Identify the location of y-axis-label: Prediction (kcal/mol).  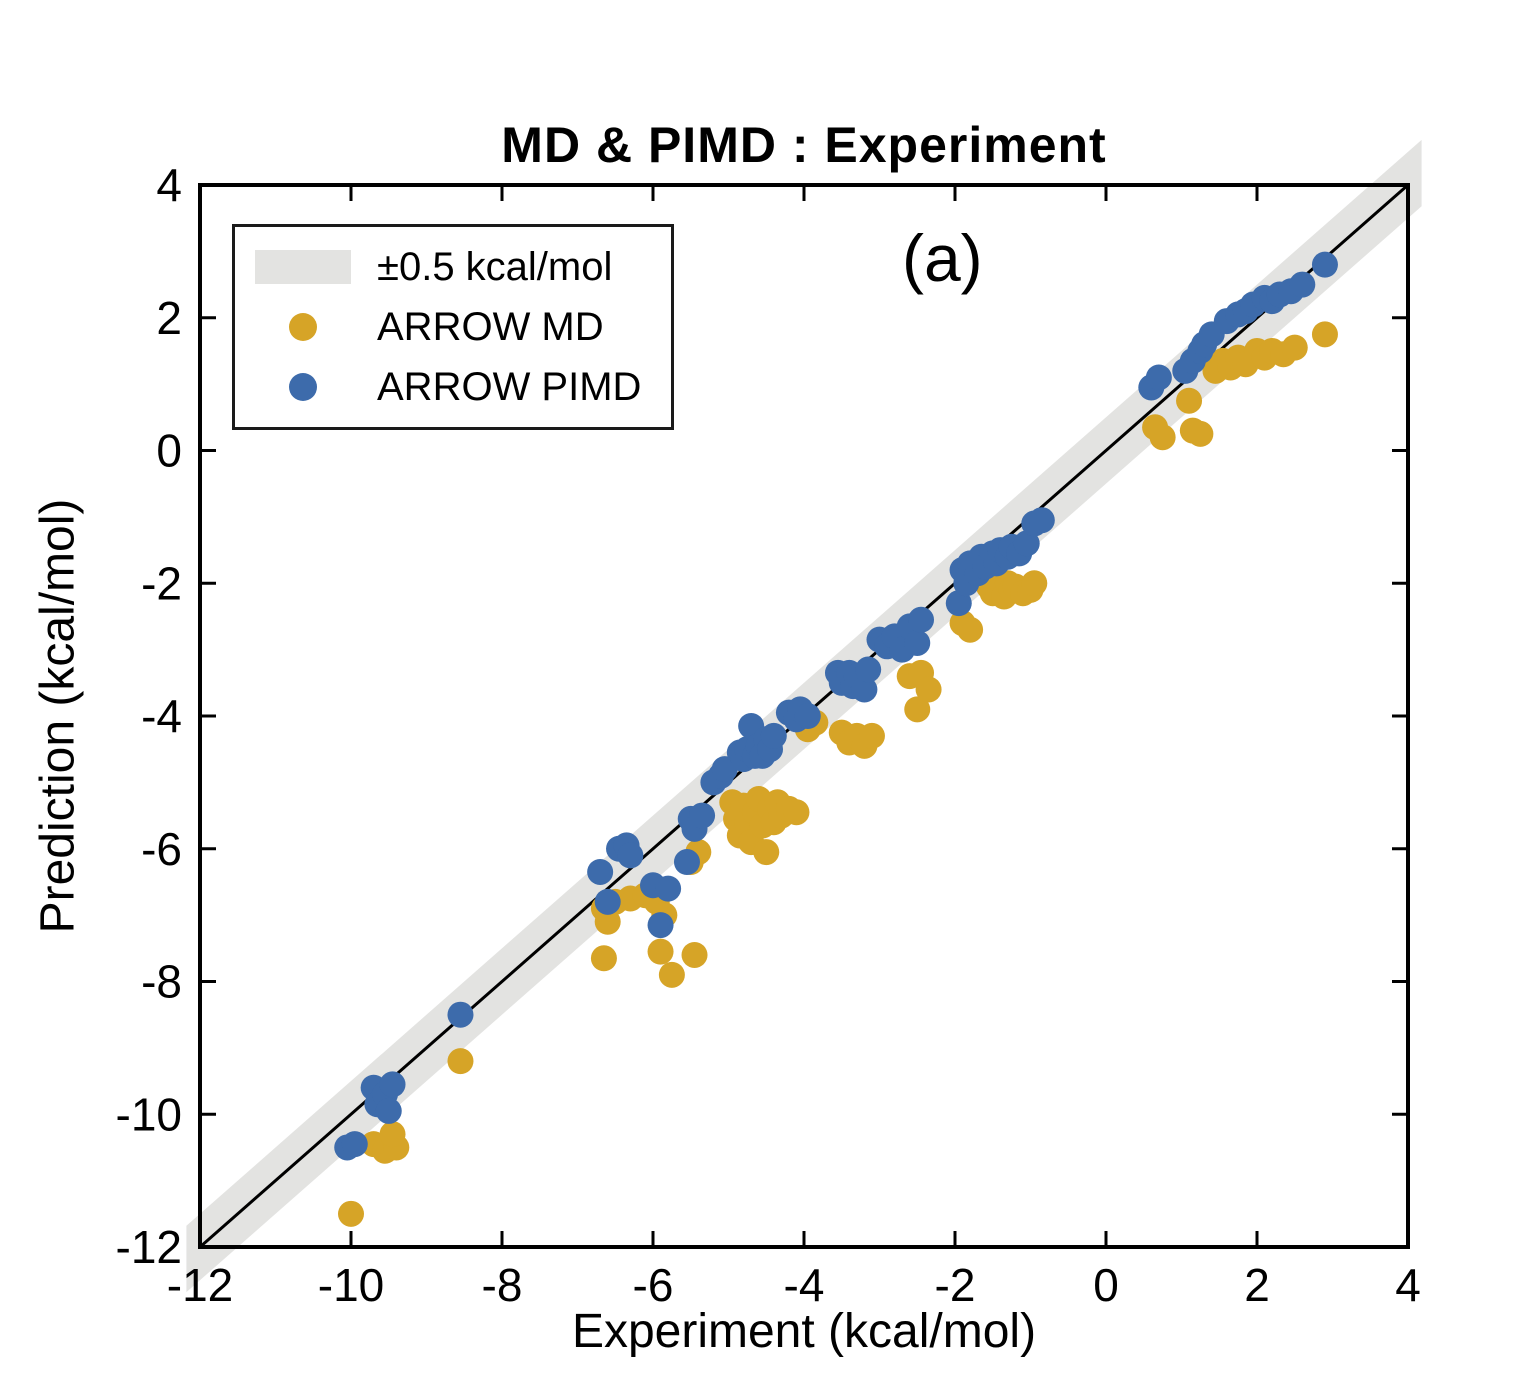
(58, 716).